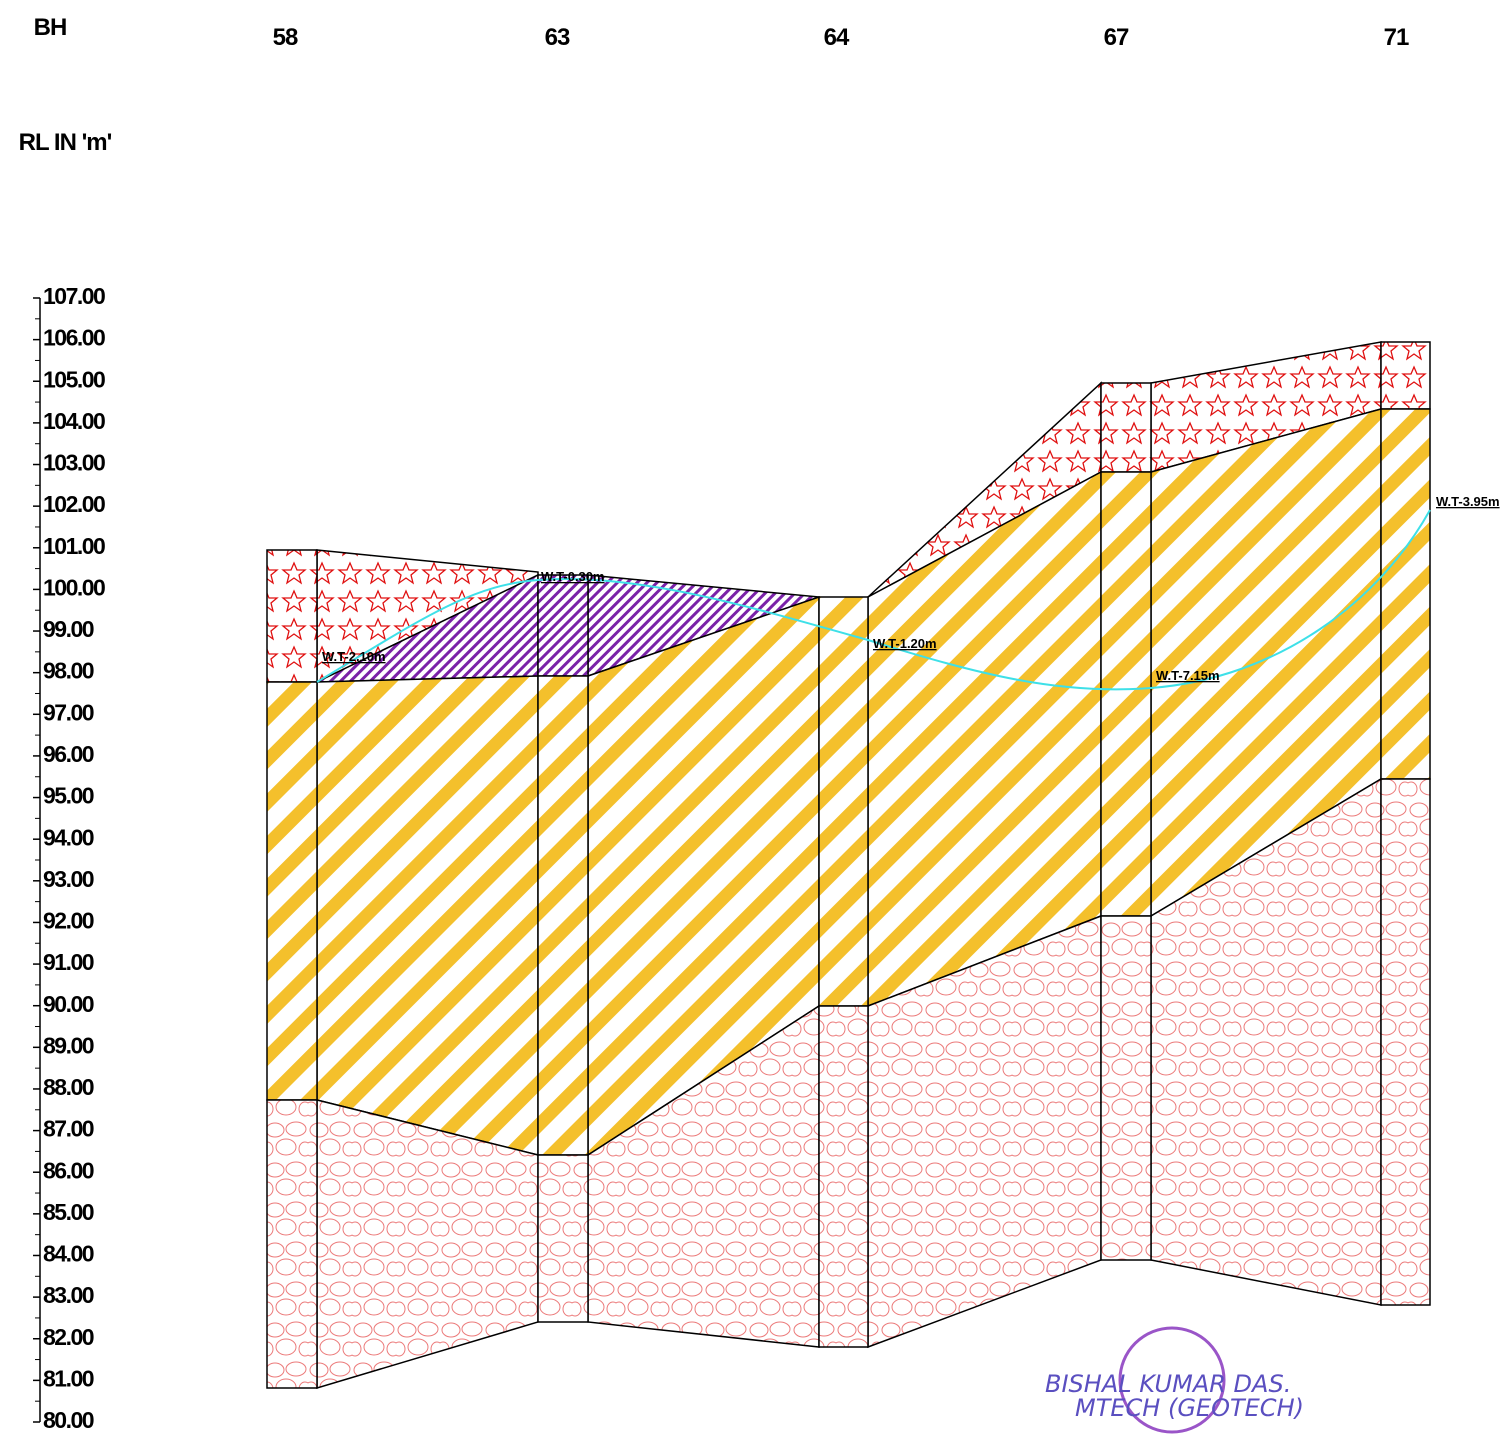 Image resolution: width=1508 pixels, height=1438 pixels. What do you see at coordinates (1188, 675) in the screenshot?
I see `water-table-label: W.T-7.15m` at bounding box center [1188, 675].